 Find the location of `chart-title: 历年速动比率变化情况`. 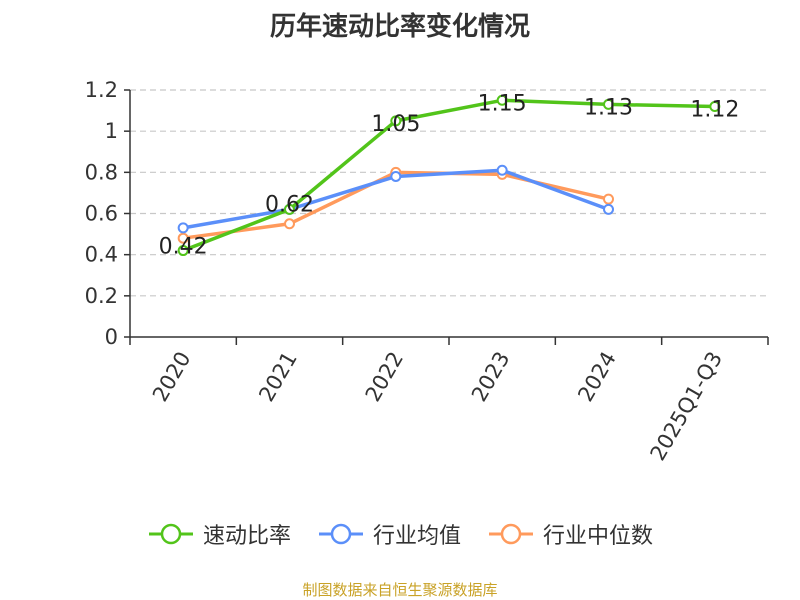

chart-title: 历年速动比率变化情况 is located at coordinates (399, 27).